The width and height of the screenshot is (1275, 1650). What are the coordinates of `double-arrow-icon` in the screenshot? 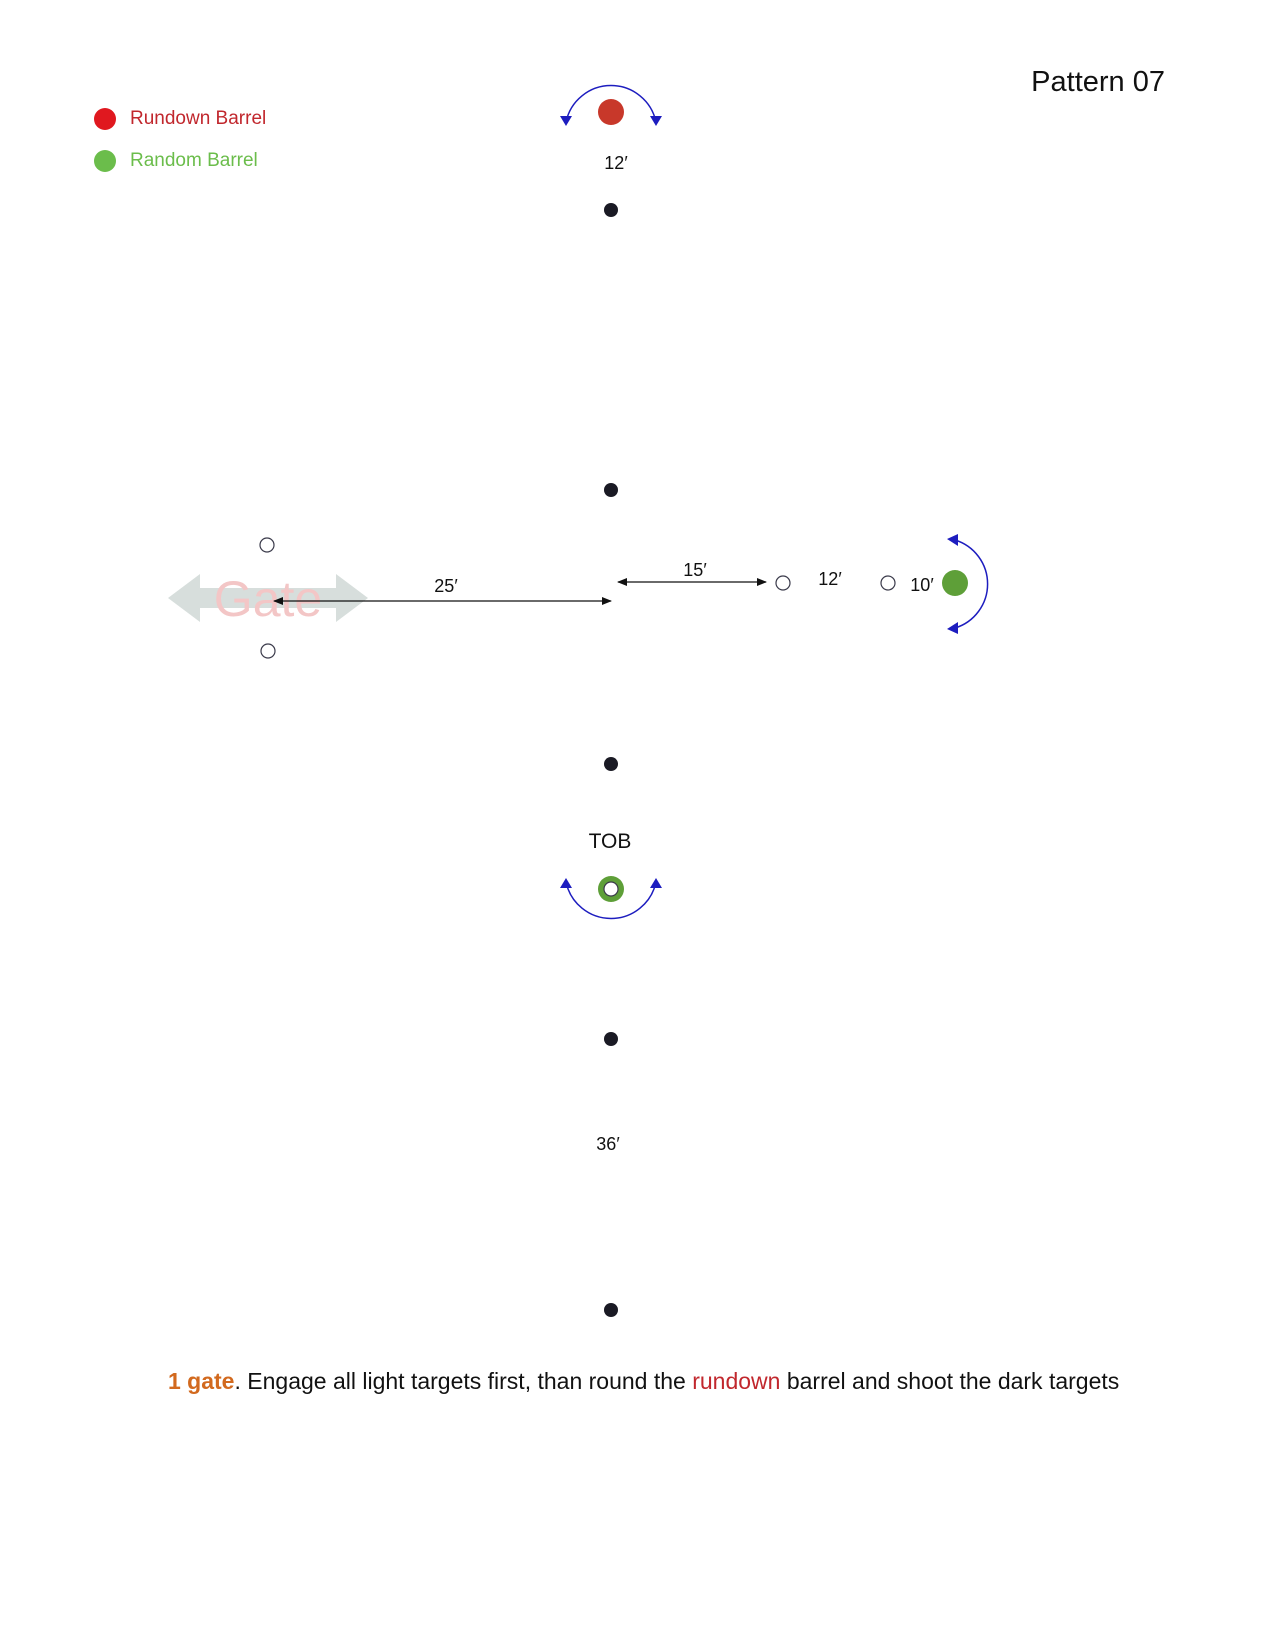 It's located at (268, 598).